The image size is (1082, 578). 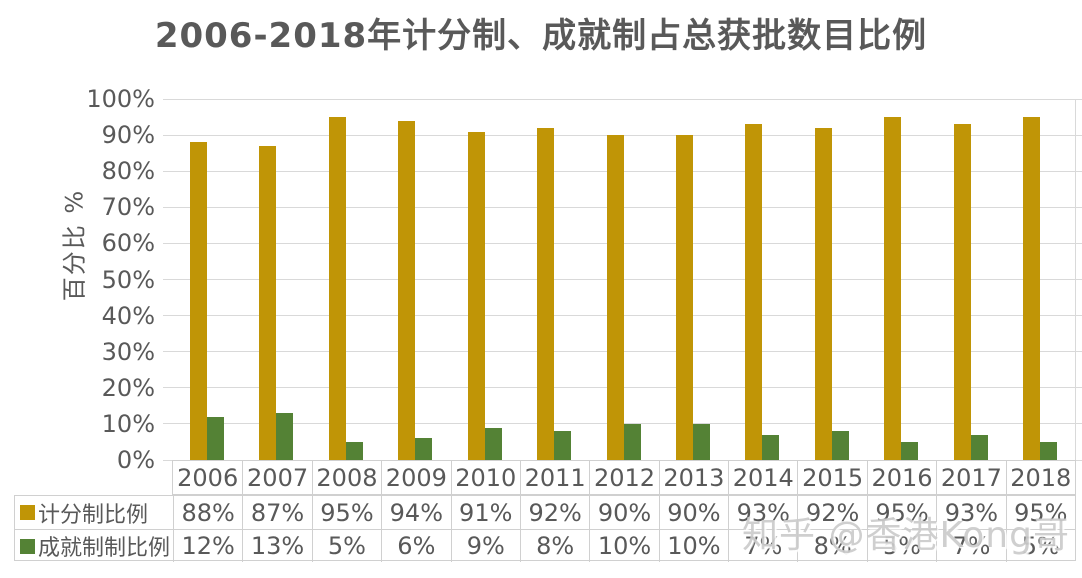 What do you see at coordinates (541, 36) in the screenshot?
I see `chart-title: 2006-2018年计分制、成就制占总获批数目比例` at bounding box center [541, 36].